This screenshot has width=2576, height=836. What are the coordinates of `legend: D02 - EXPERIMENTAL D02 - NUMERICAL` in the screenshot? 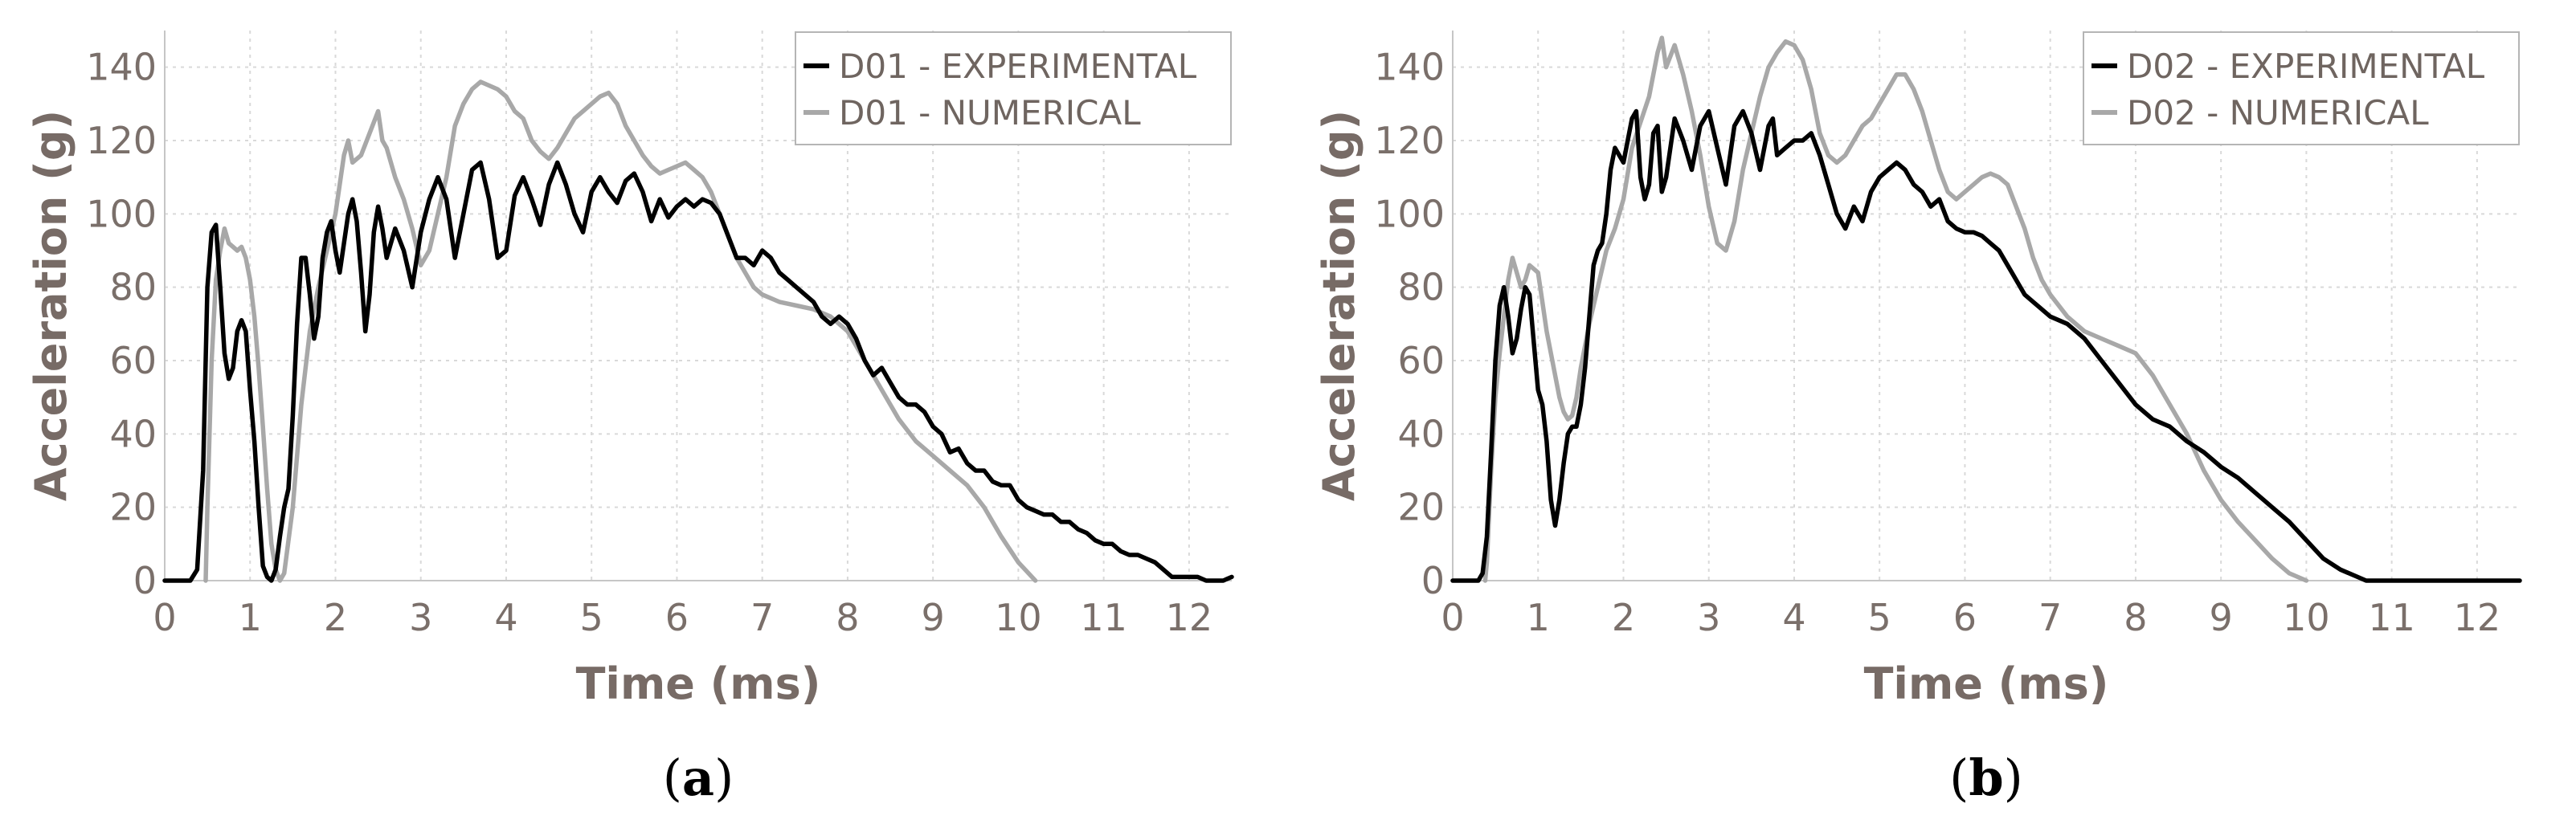 It's located at (2301, 88).